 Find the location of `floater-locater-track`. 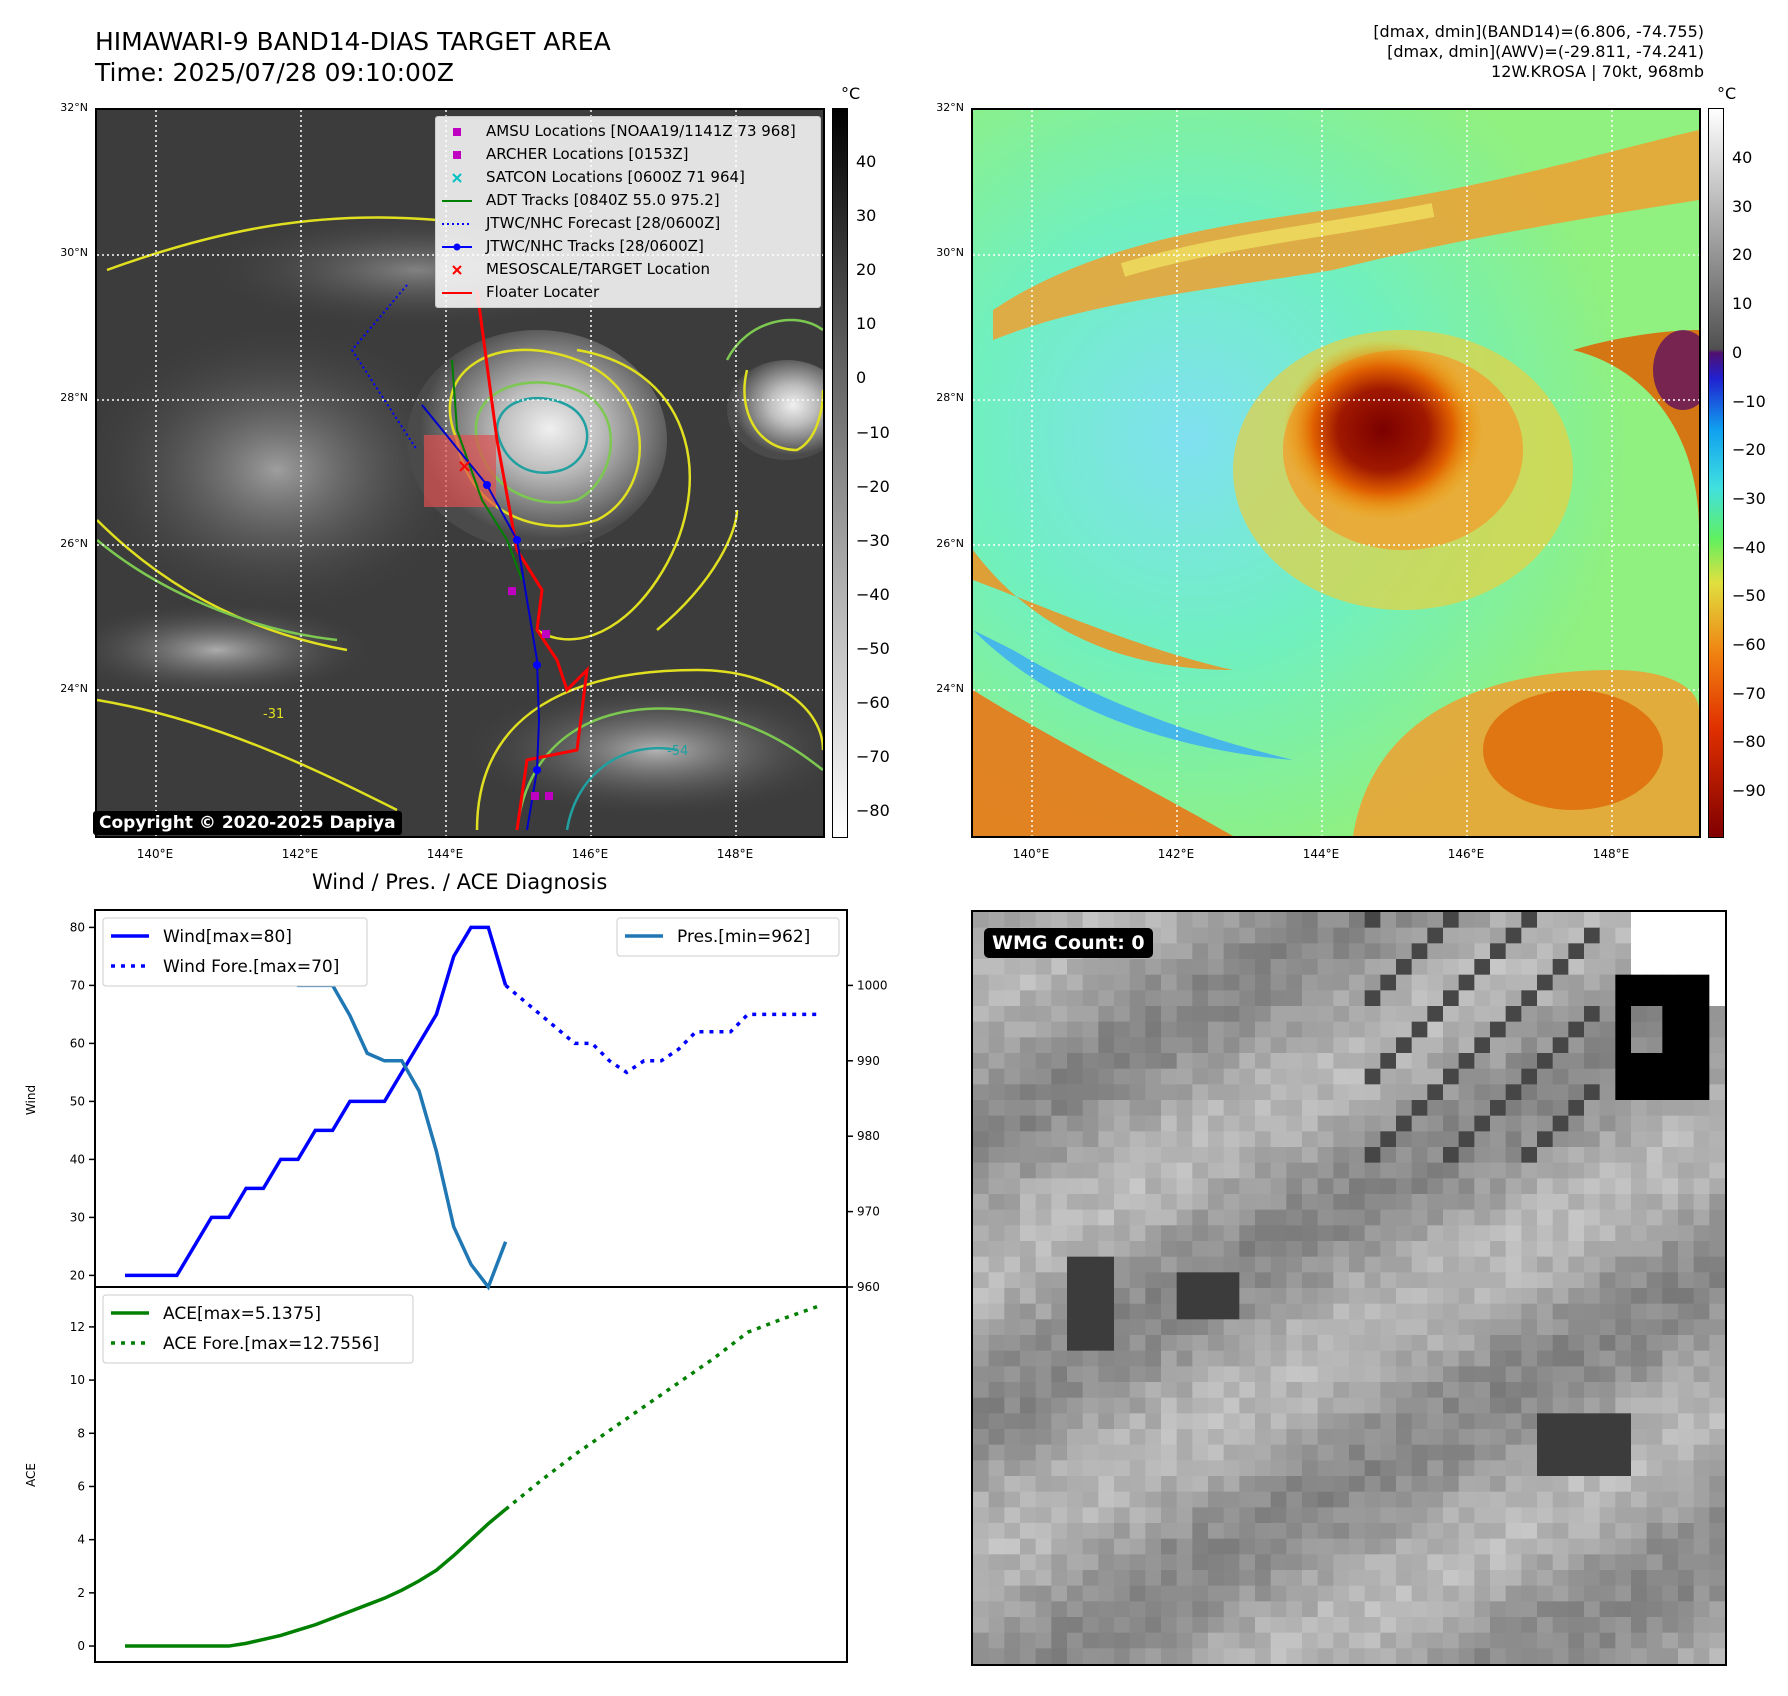

floater-locater-track is located at coordinates (532, 560).